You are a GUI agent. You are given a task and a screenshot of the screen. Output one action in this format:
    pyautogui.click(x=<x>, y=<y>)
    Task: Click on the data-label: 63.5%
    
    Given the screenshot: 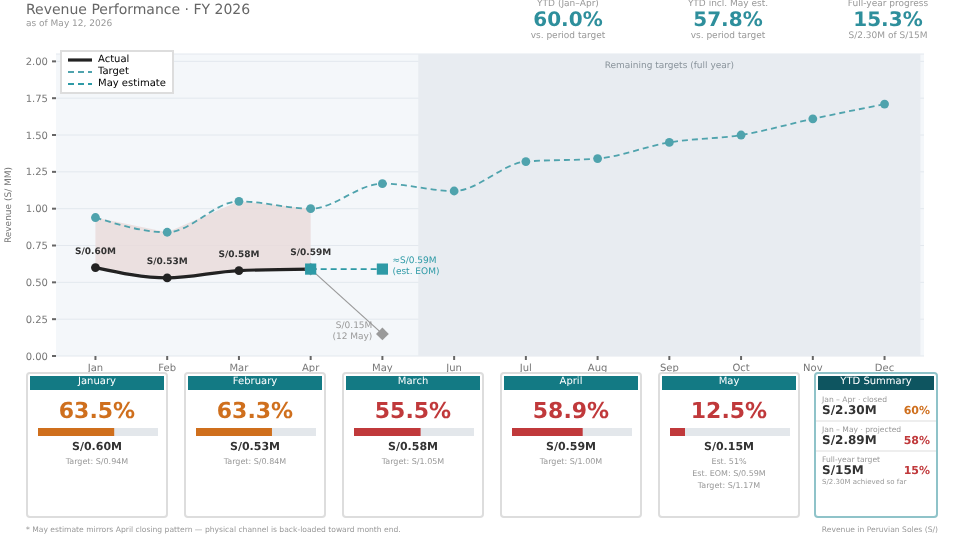 What is the action you would take?
    pyautogui.click(x=97, y=411)
    